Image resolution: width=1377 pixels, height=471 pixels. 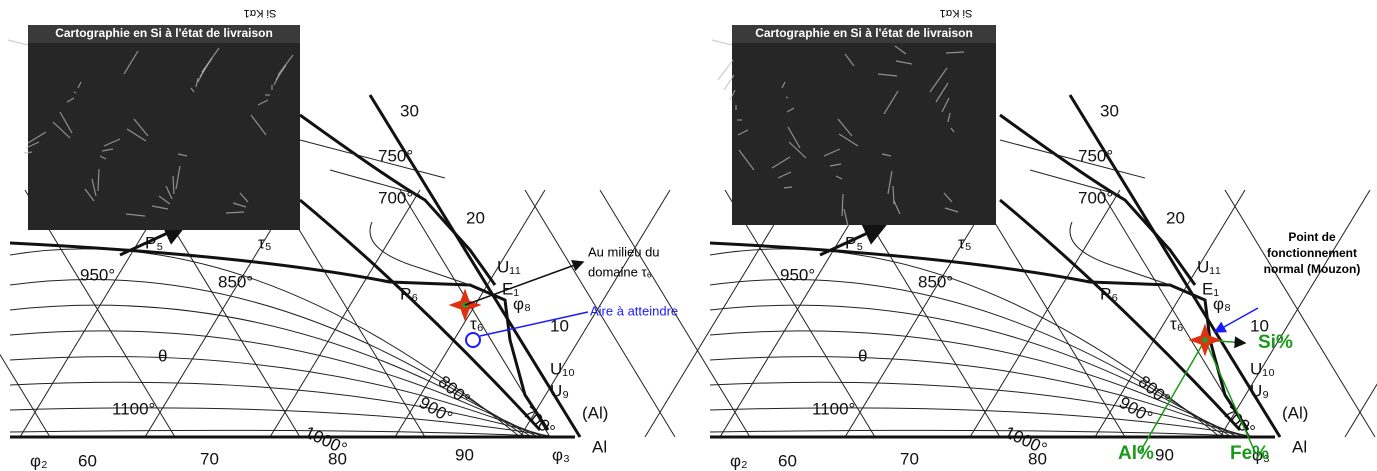 I want to click on diagram-label: 70, so click(x=209, y=458).